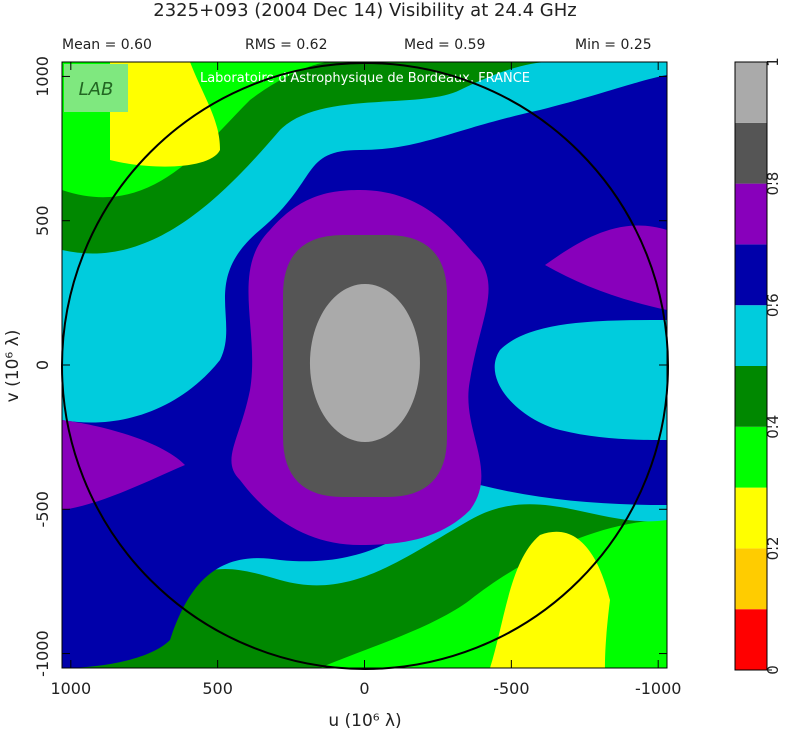 Image resolution: width=786 pixels, height=739 pixels. What do you see at coordinates (364, 688) in the screenshot?
I see `x-tick-label: 0` at bounding box center [364, 688].